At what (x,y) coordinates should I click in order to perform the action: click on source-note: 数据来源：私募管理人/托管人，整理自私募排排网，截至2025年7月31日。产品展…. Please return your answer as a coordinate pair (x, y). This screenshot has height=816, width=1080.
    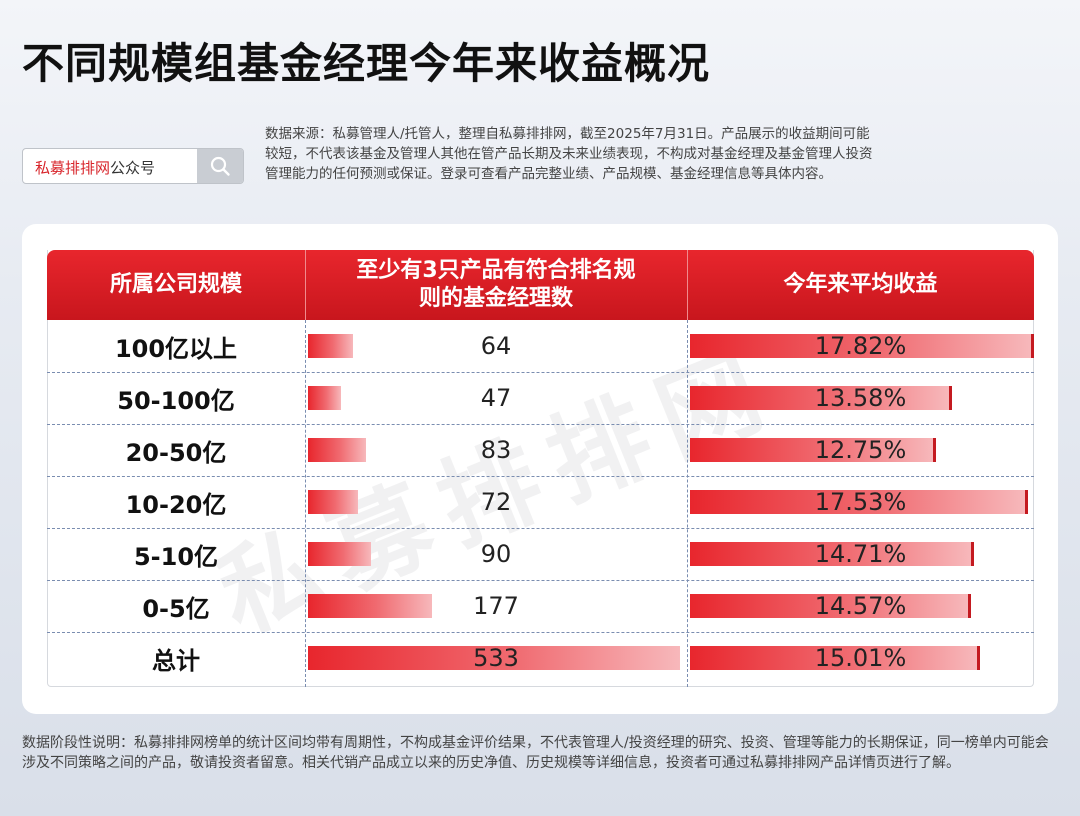
    Looking at the image, I should click on (569, 154).